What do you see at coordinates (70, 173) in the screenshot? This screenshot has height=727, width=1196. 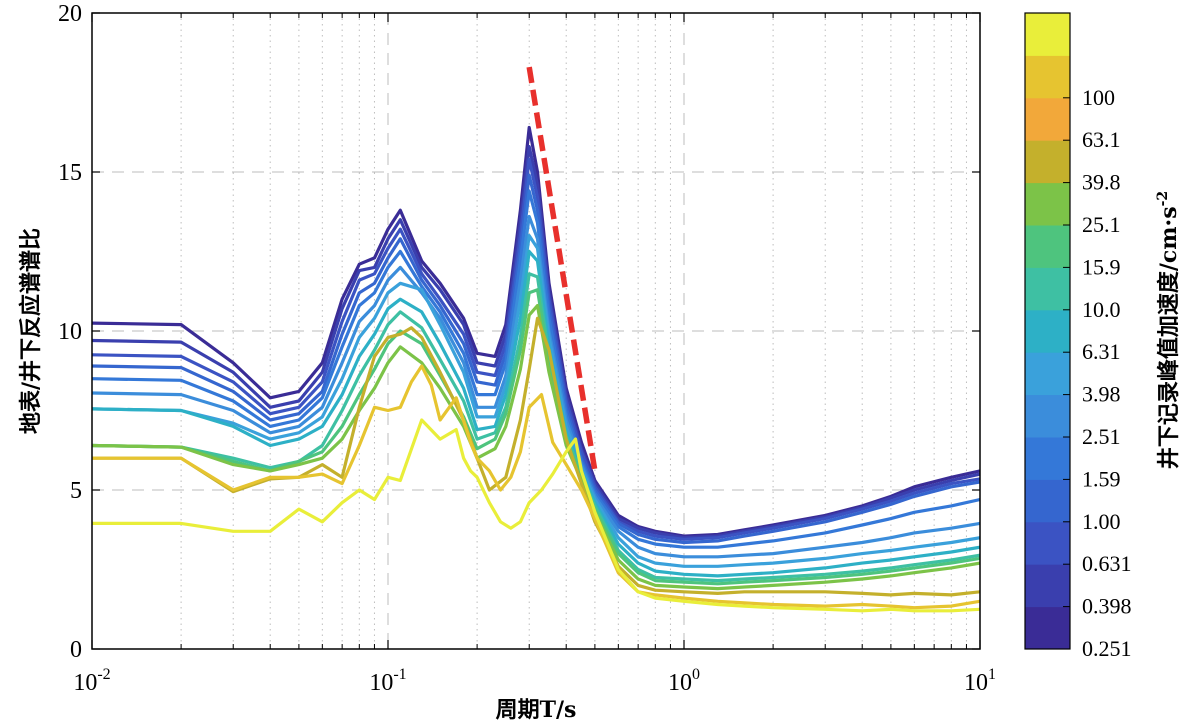 I see `y-tick-label: 15` at bounding box center [70, 173].